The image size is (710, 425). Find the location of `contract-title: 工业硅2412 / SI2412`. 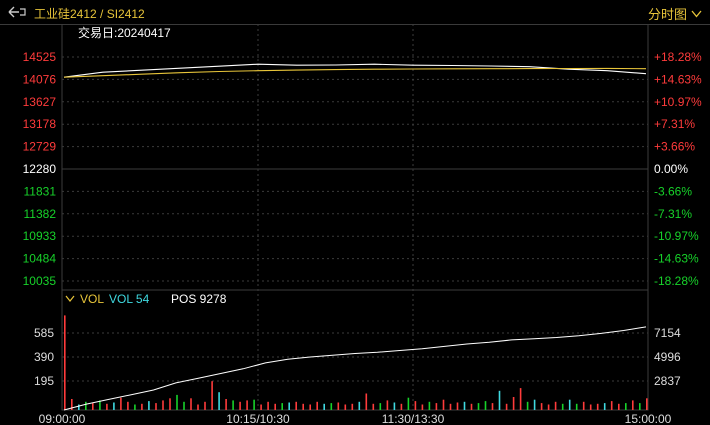

contract-title: 工业硅2412 / SI2412 is located at coordinates (89, 14).